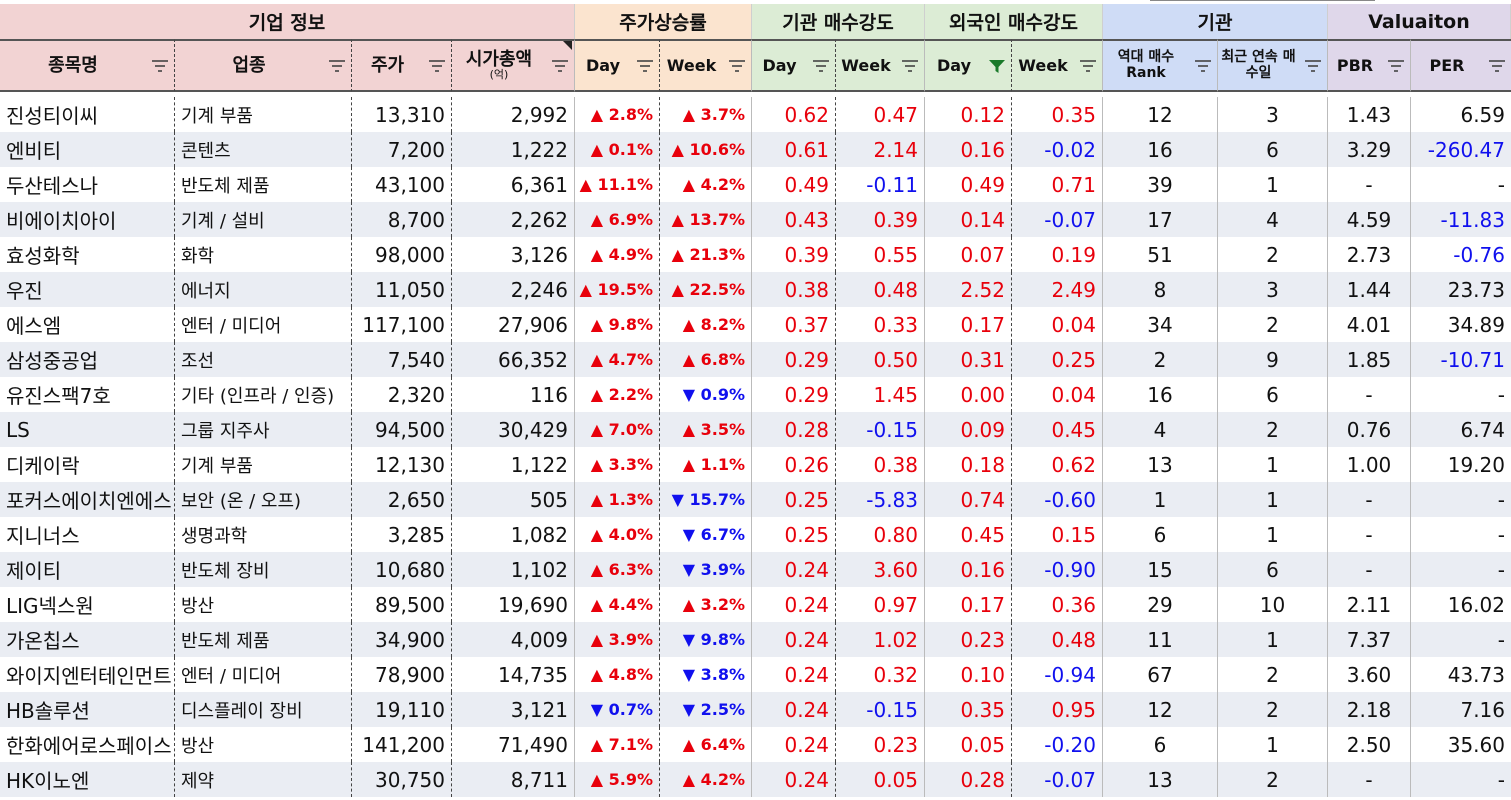 The image size is (1511, 800). I want to click on column-header-price: 주가, so click(402, 65).